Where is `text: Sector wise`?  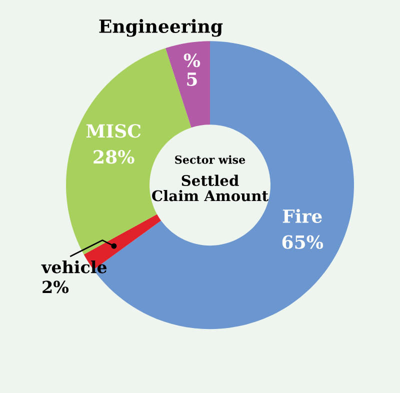
text: Sector wise is located at coordinates (210, 159).